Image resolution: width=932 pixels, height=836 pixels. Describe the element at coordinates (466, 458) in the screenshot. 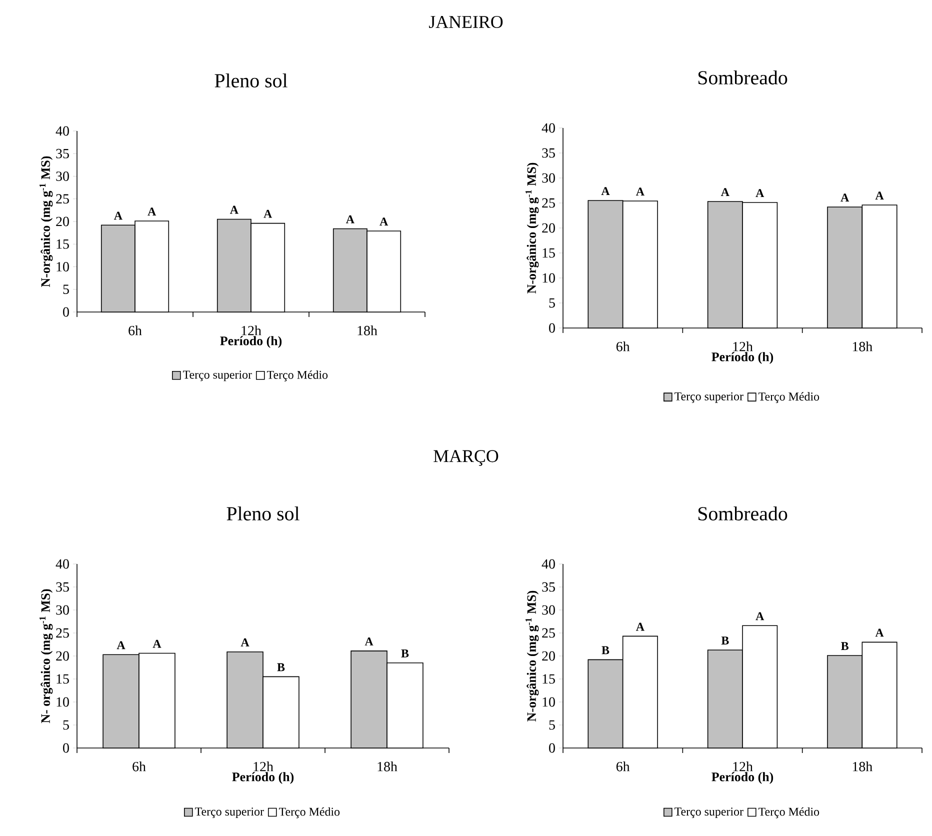

I see `text: MARÇO` at that location.